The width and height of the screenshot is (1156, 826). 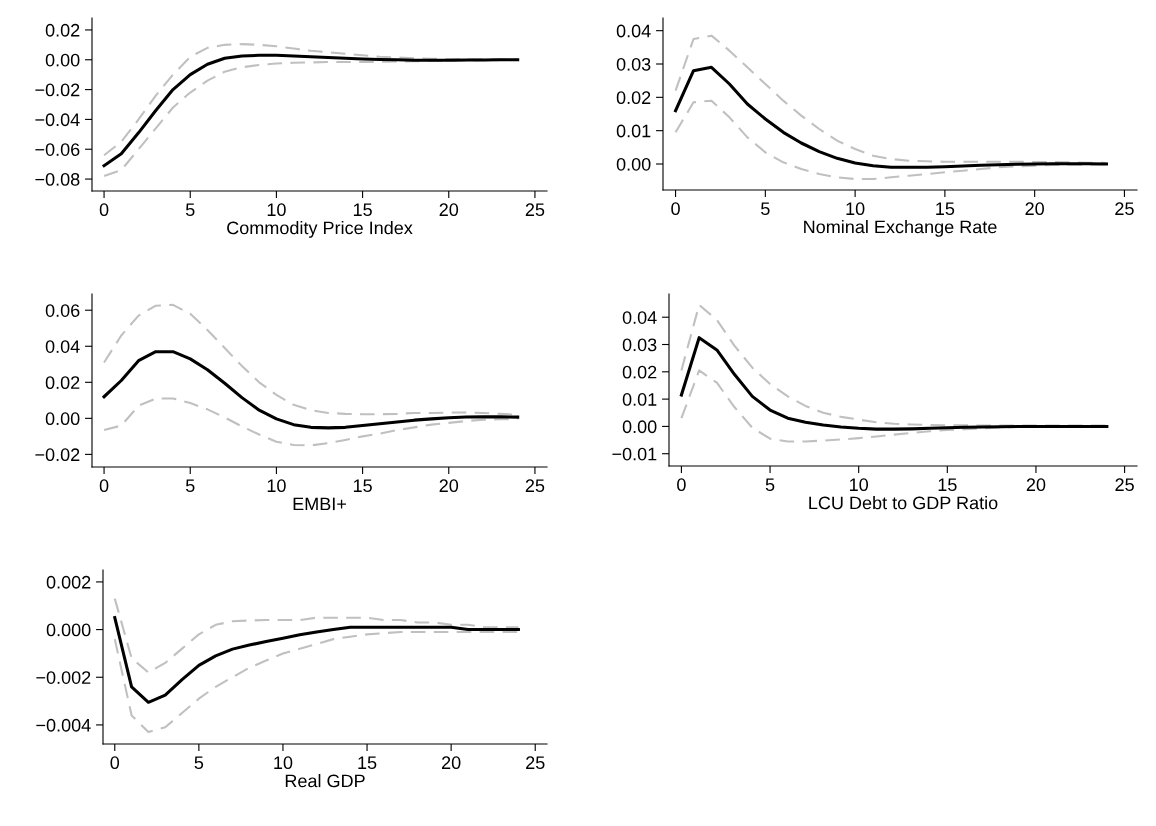 I want to click on y-tick-label: 0.000, so click(x=68, y=630).